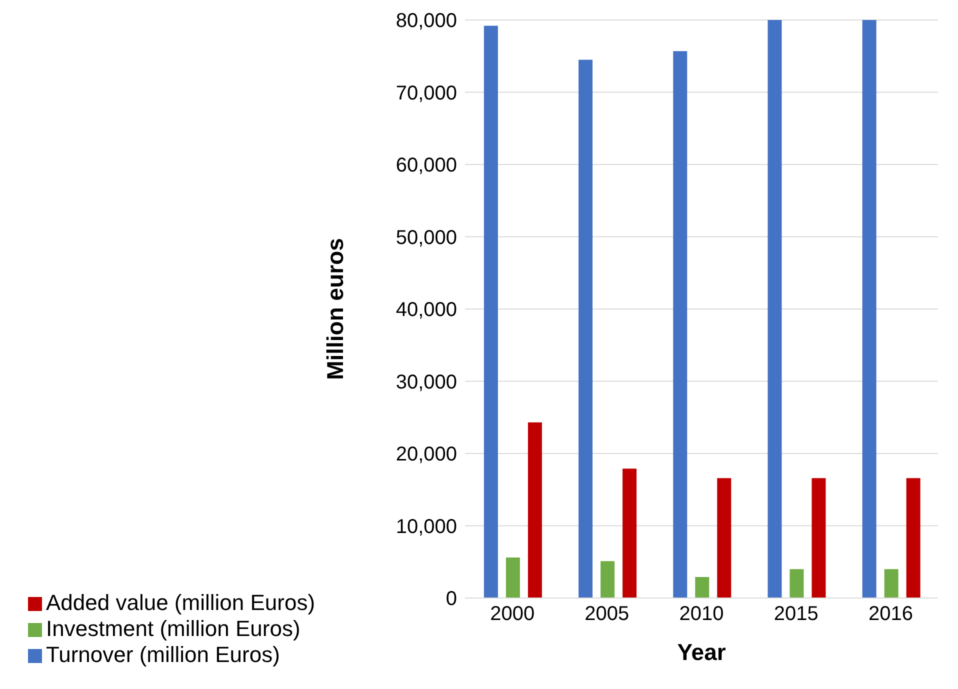  Describe the element at coordinates (427, 21) in the screenshot. I see `y-tick-label: 80,000` at that location.